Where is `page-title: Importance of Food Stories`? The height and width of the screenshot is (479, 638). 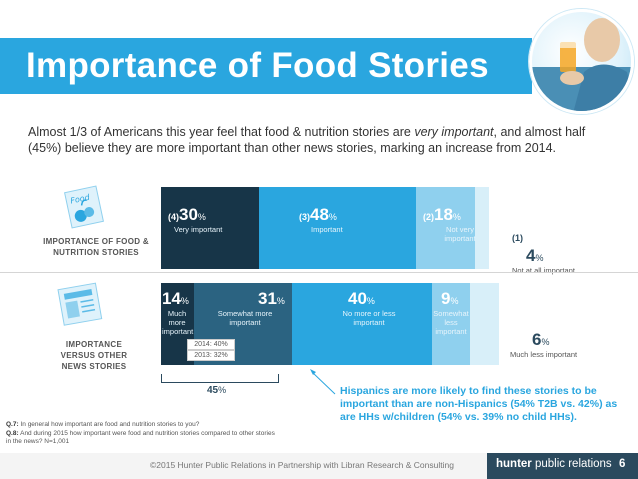 page-title: Importance of Food Stories is located at coordinates (257, 65).